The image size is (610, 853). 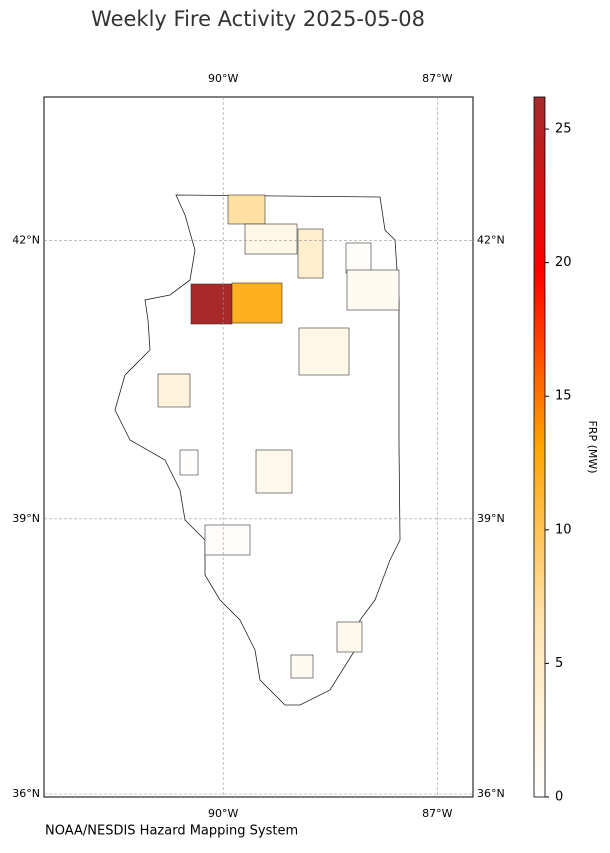 I want to click on colorbar-tick-label: 15, so click(x=563, y=396).